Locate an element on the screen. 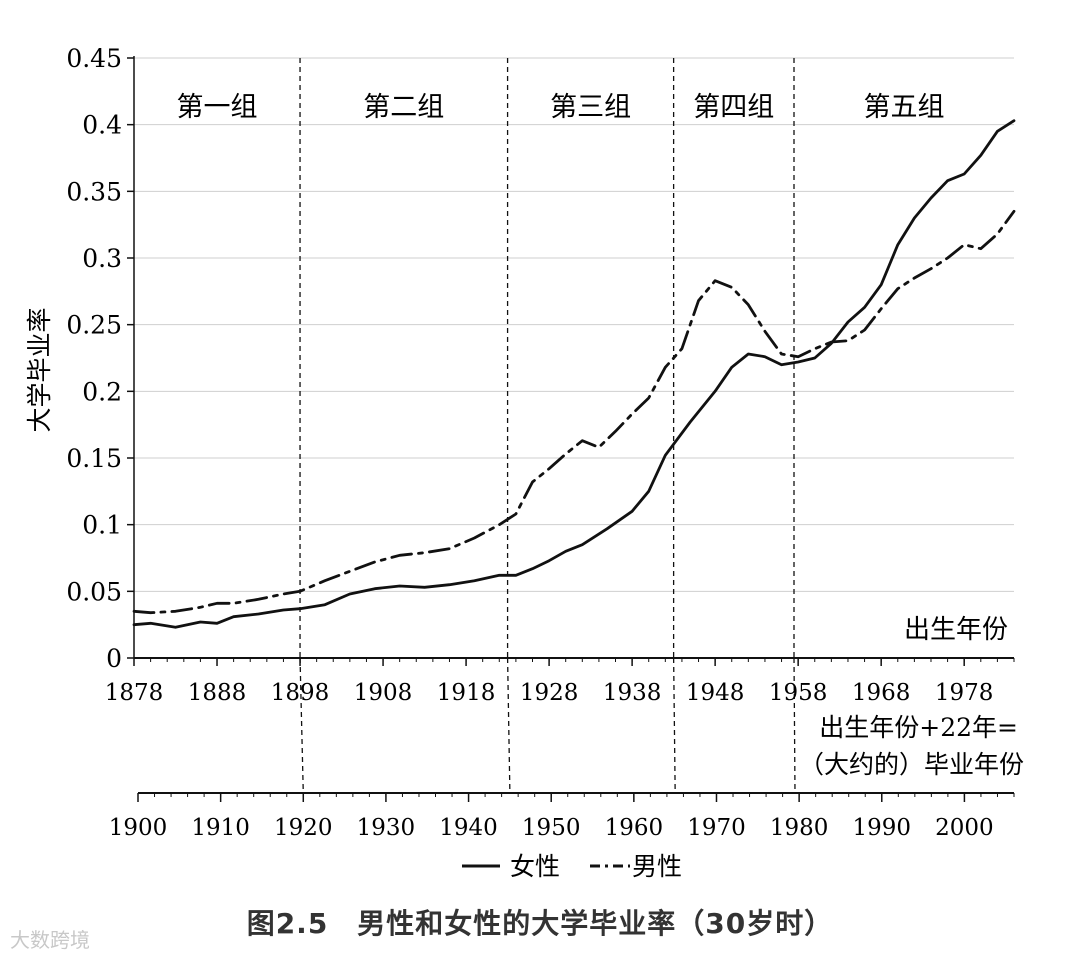 The image size is (1080, 960). x2-tick-label: 1900 is located at coordinates (138, 828).